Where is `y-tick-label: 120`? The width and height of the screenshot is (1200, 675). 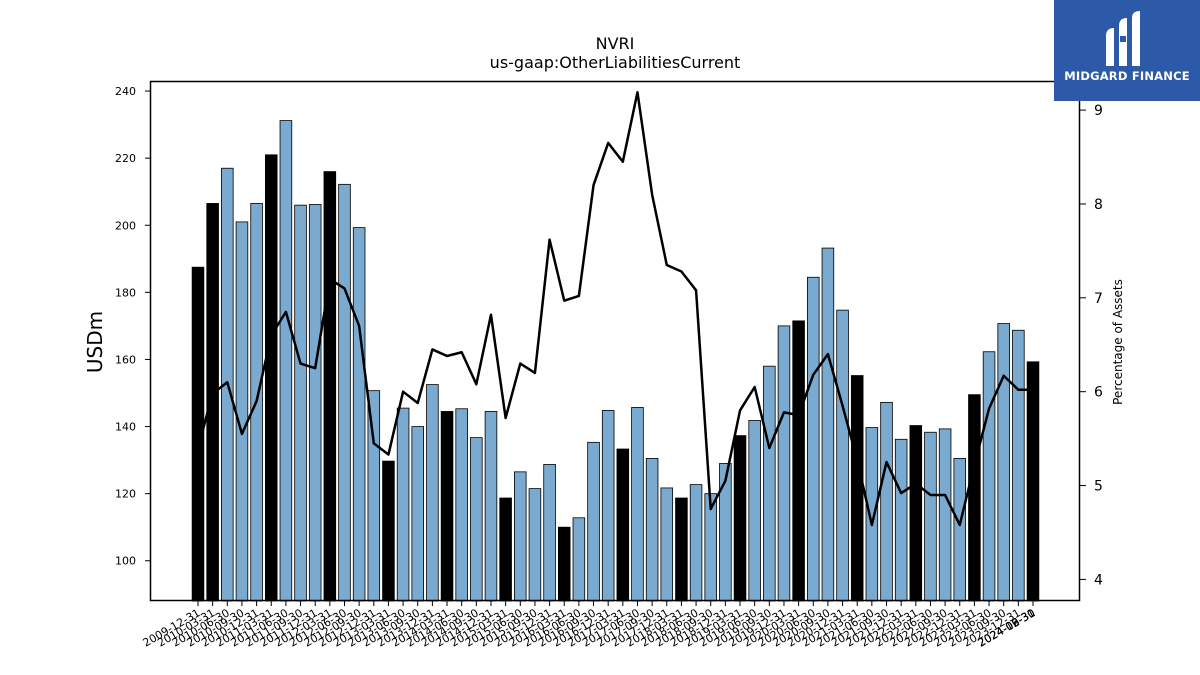 y-tick-label: 120 is located at coordinates (125, 494).